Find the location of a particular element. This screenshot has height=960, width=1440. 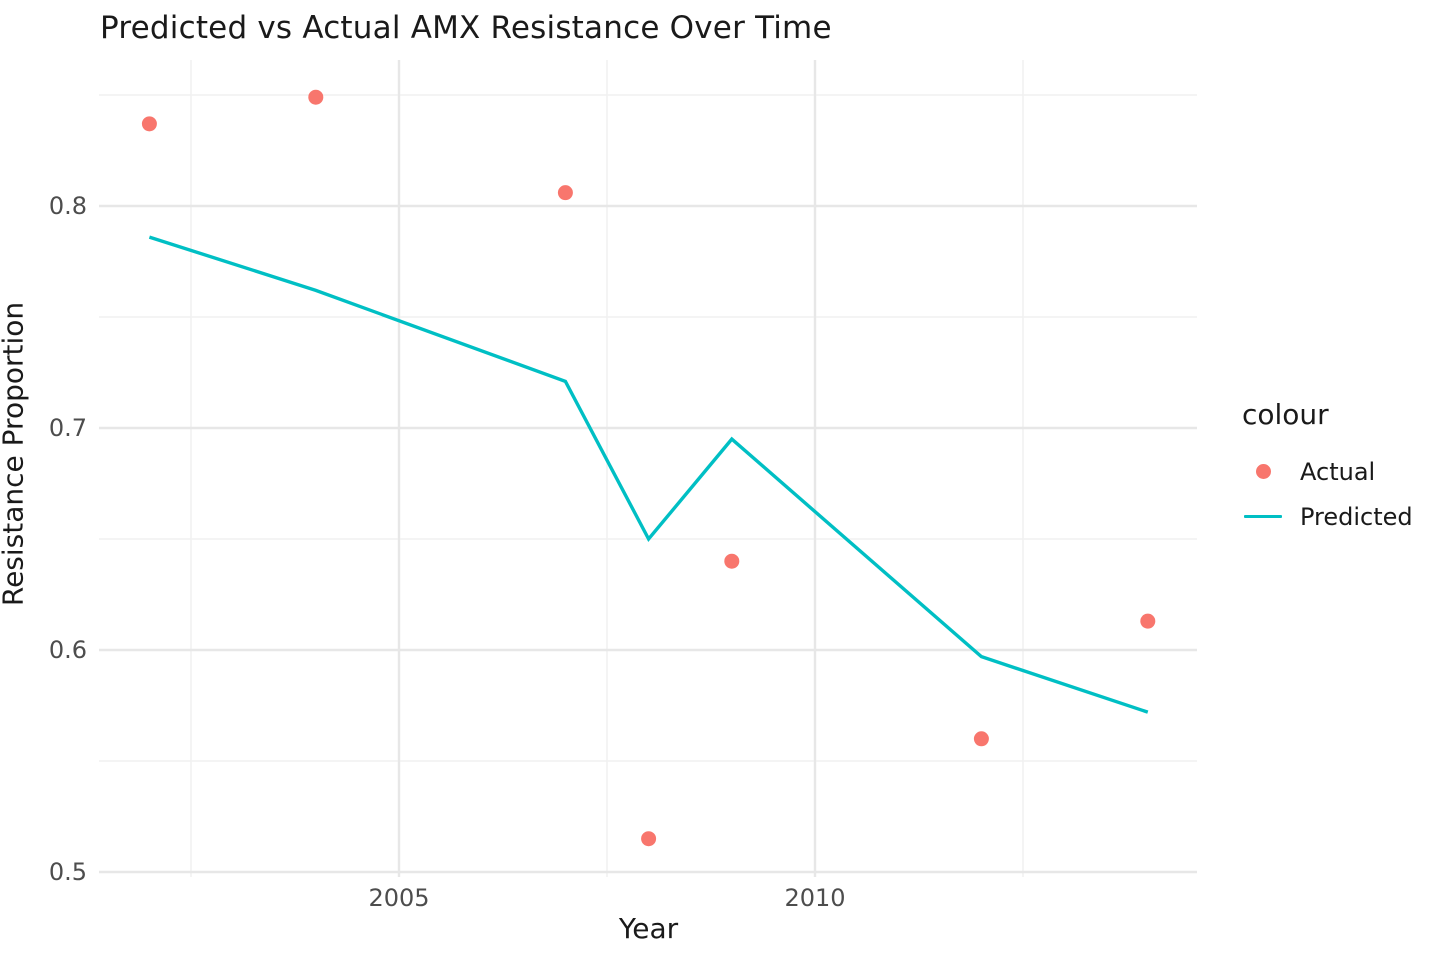

x-axis-tick-label: 2010 is located at coordinates (815, 898).